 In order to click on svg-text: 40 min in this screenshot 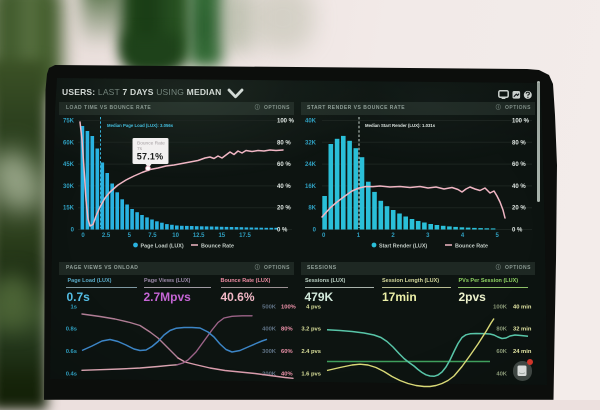, I will do `click(522, 307)`.